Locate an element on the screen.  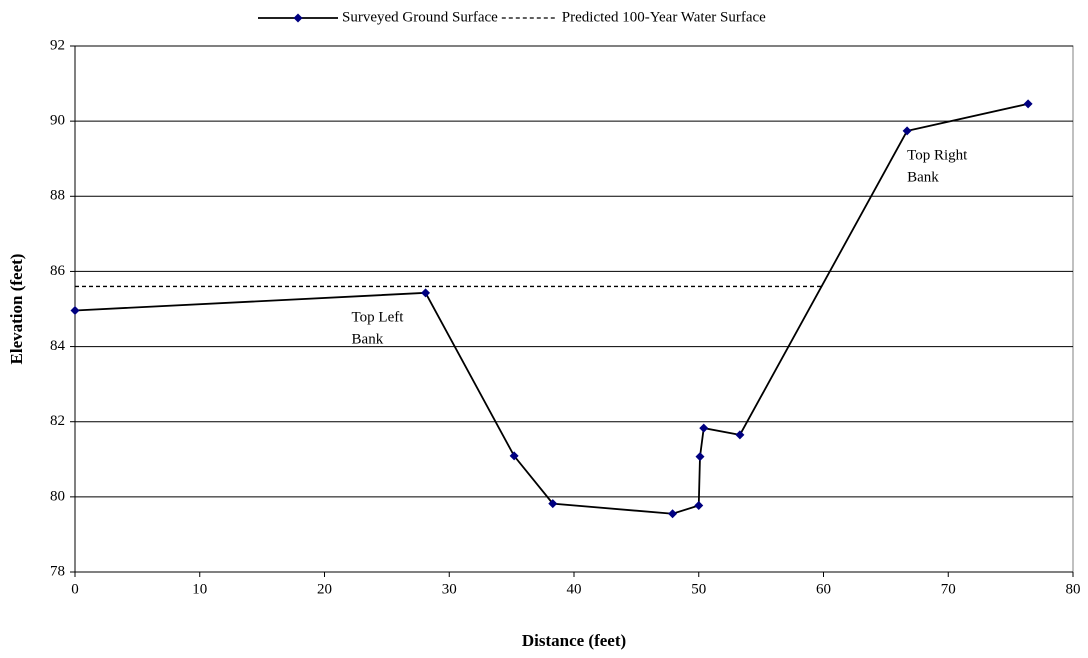
y-tick-label: 80 is located at coordinates (57, 496).